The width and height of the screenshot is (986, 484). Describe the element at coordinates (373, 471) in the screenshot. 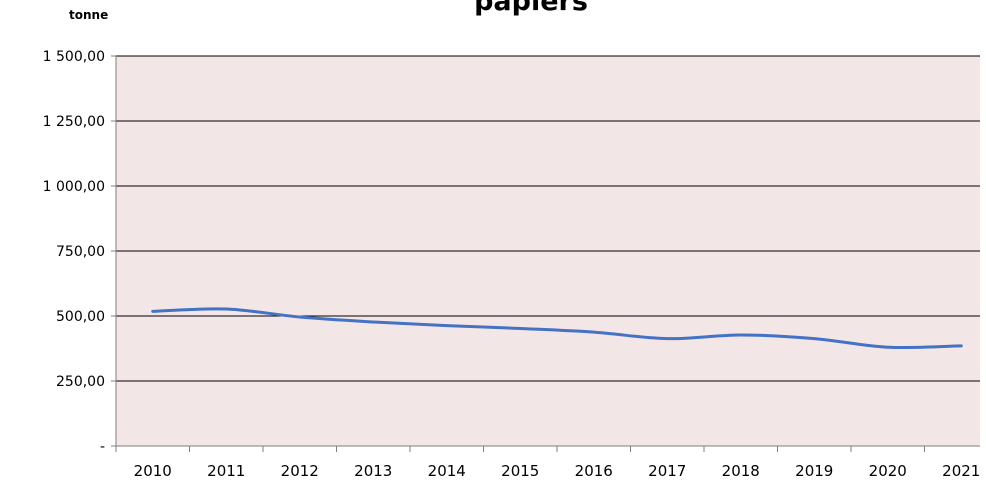

I see `x-tick-label: 2013` at that location.